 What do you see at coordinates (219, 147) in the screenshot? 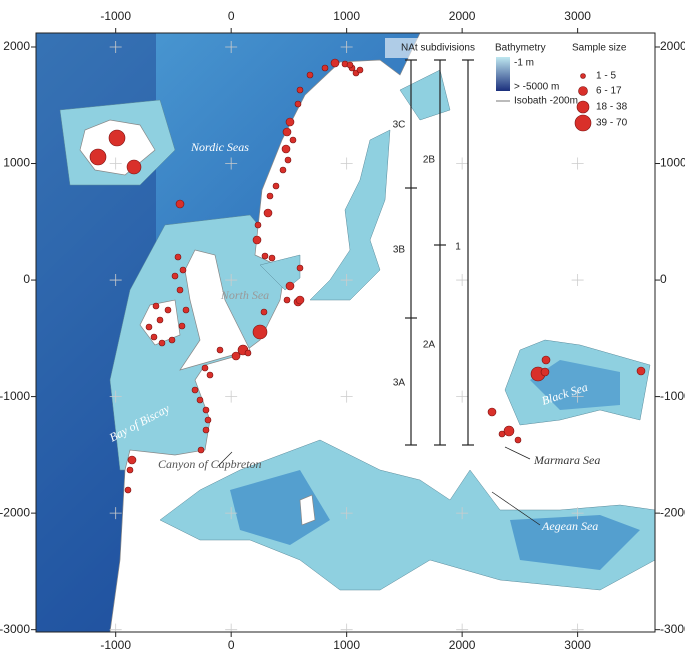
I see `sea-label: Nordic Seas` at bounding box center [219, 147].